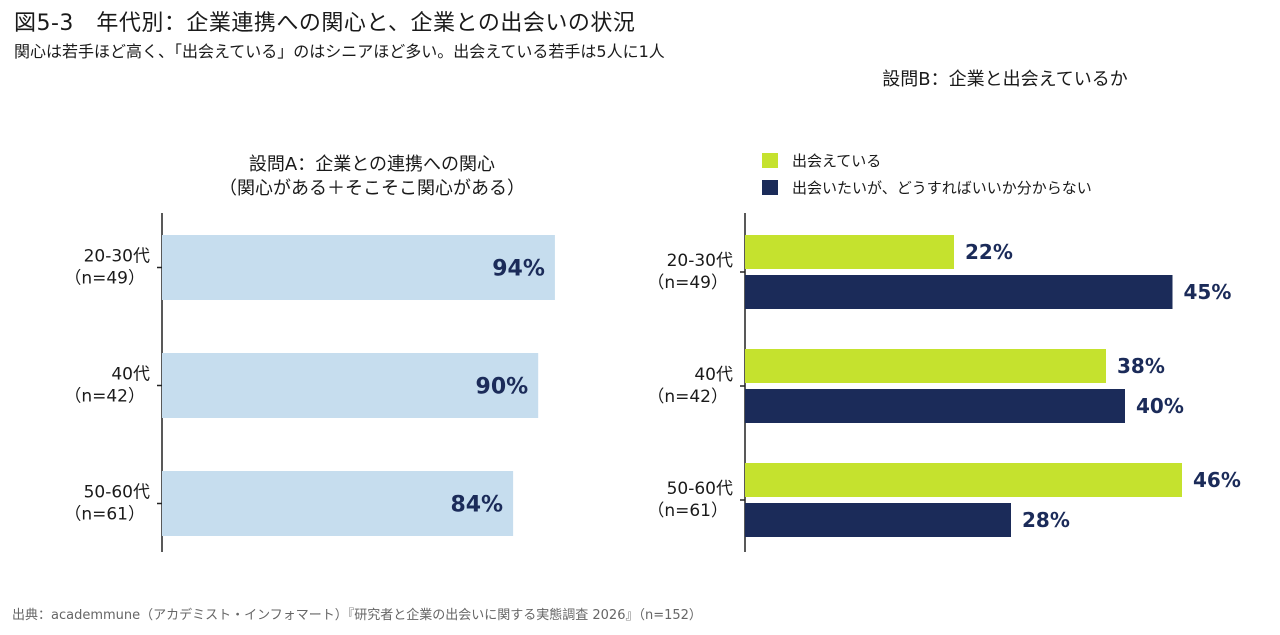 The image size is (1280, 635). I want to click on panel-b-value-label: 46%, so click(1217, 480).